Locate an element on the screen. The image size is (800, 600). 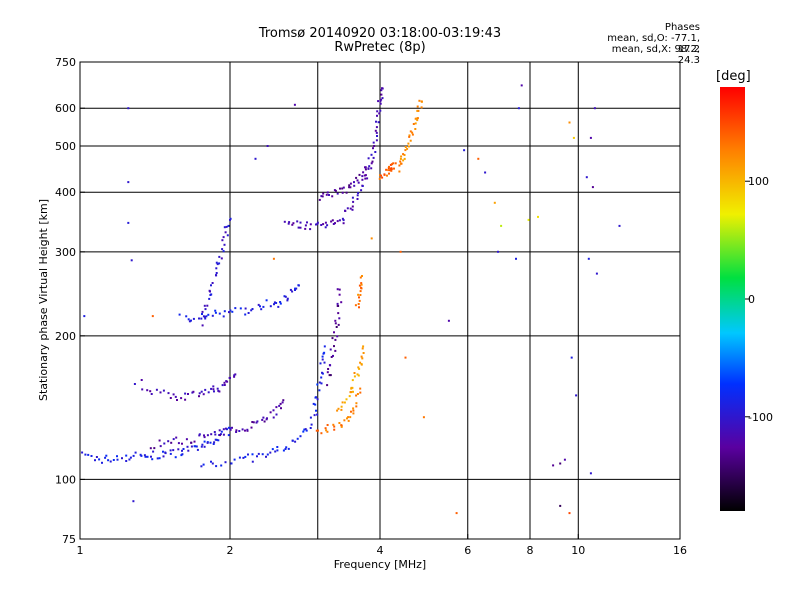
legend-title: Phases is located at coordinates (682, 27).